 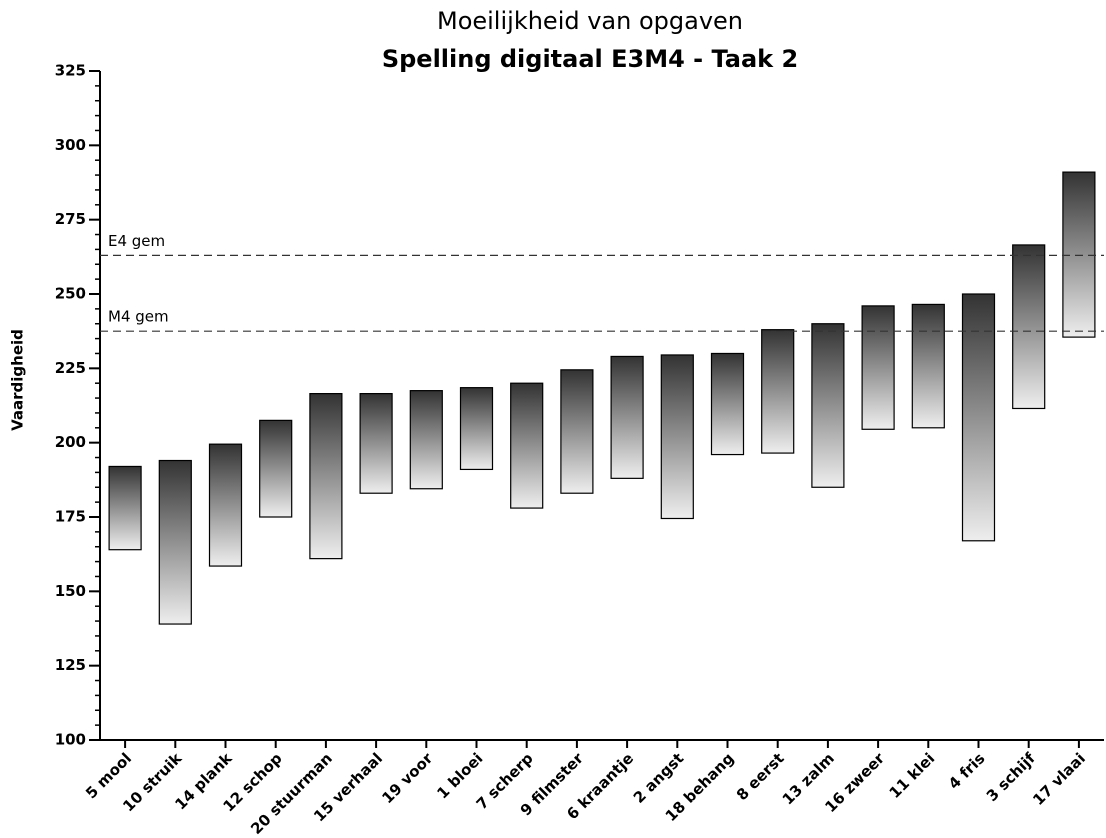 What do you see at coordinates (70, 368) in the screenshot?
I see `y-tick-label: 225` at bounding box center [70, 368].